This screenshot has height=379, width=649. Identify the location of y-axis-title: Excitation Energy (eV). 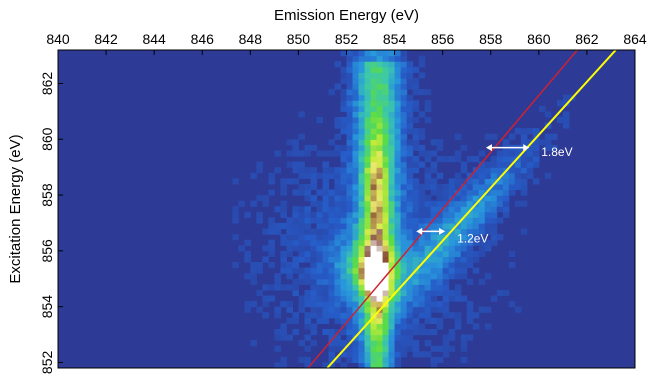
(15, 208).